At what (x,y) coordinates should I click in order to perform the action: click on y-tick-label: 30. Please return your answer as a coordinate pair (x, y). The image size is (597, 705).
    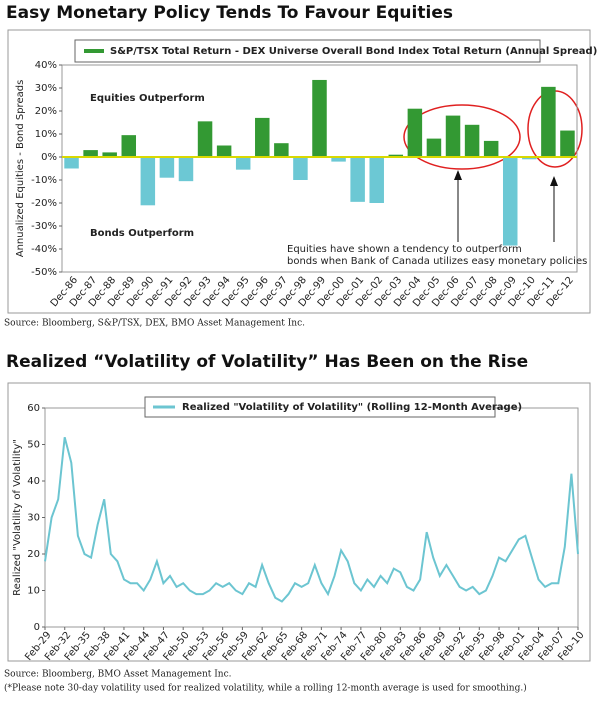
    Looking at the image, I should click on (33, 518).